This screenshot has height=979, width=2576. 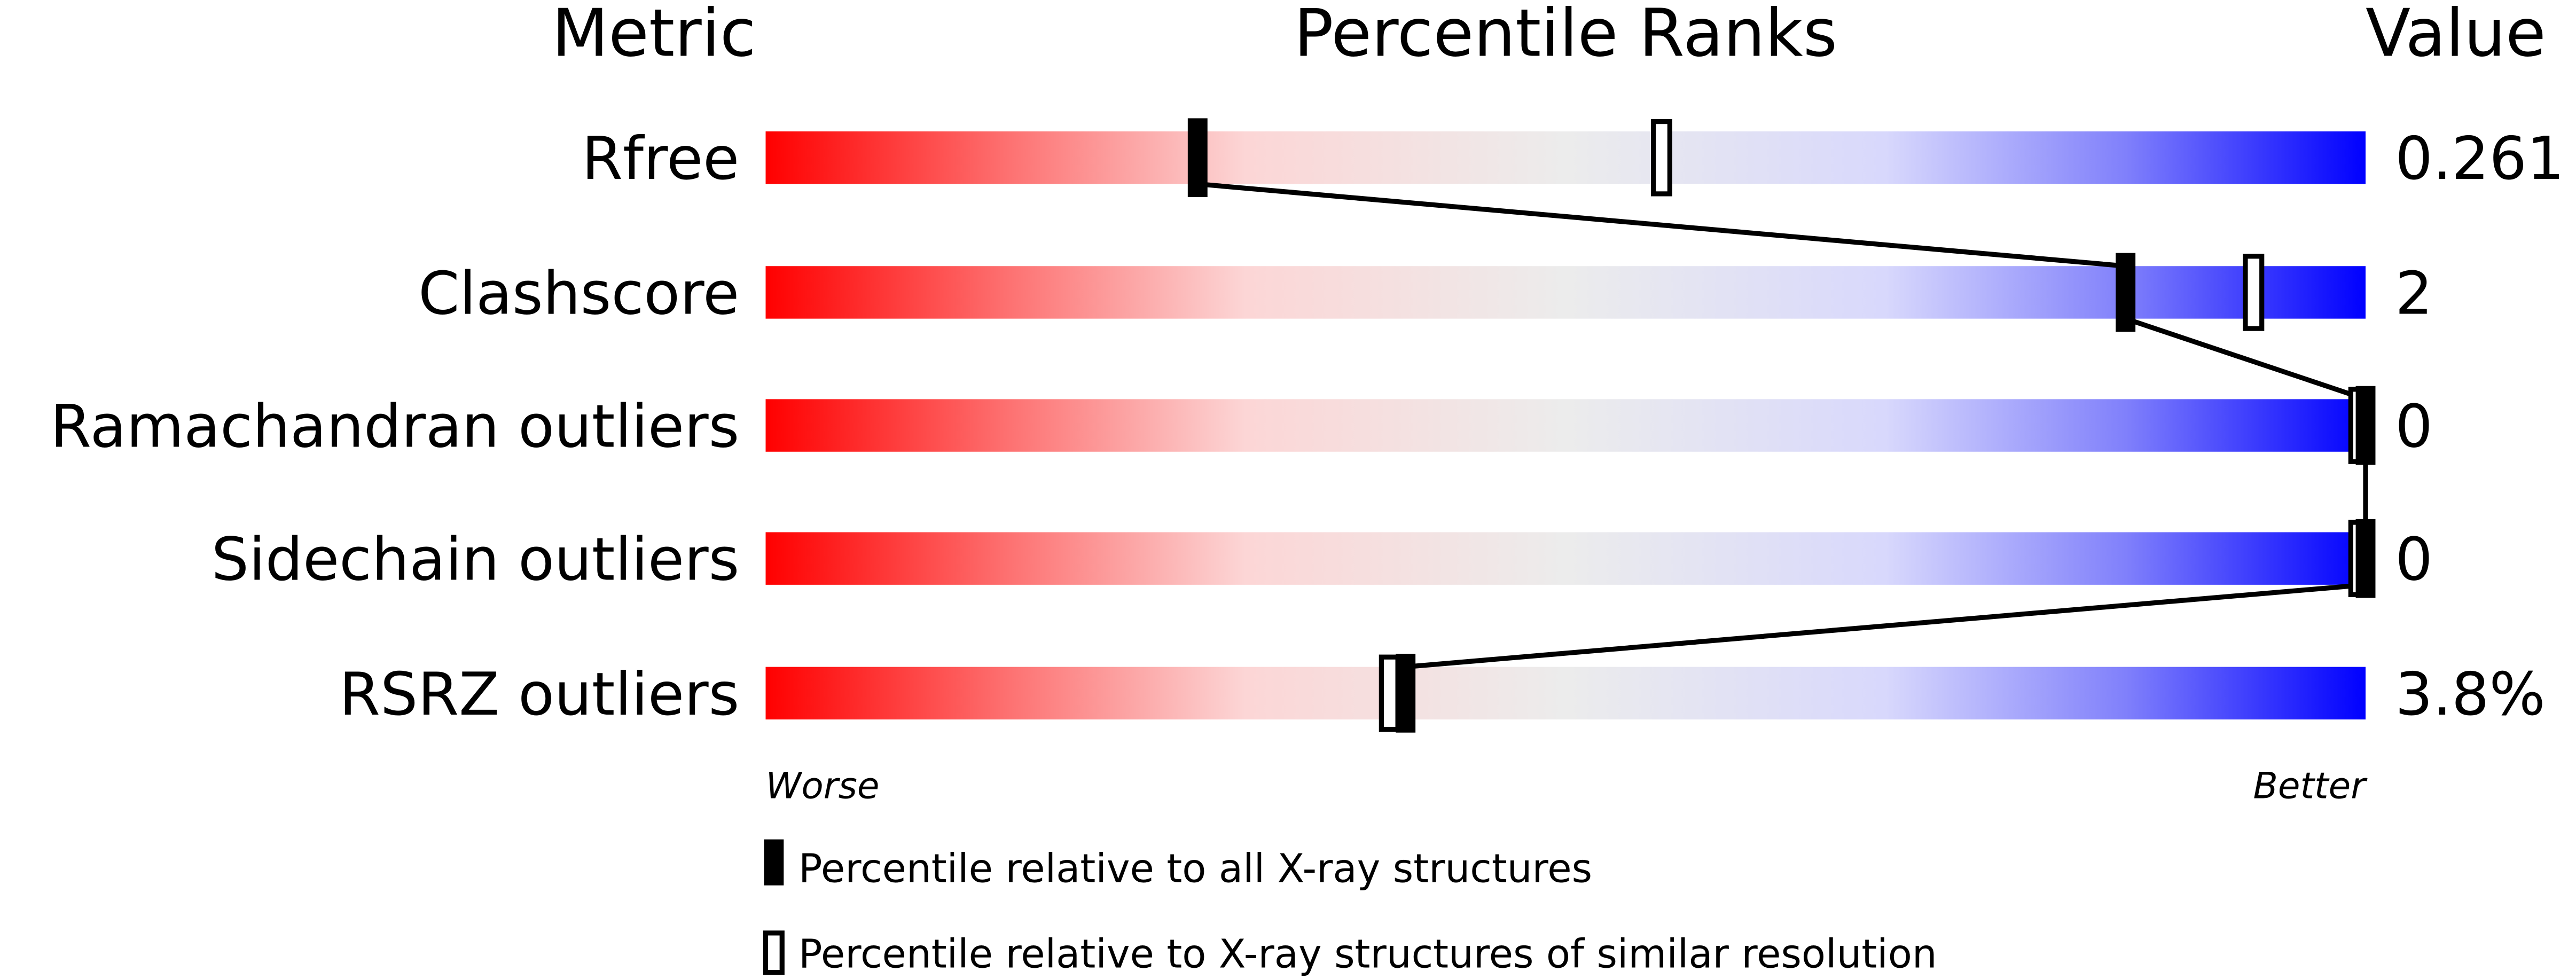 I want to click on axis-worse-label: Worse, so click(x=822, y=786).